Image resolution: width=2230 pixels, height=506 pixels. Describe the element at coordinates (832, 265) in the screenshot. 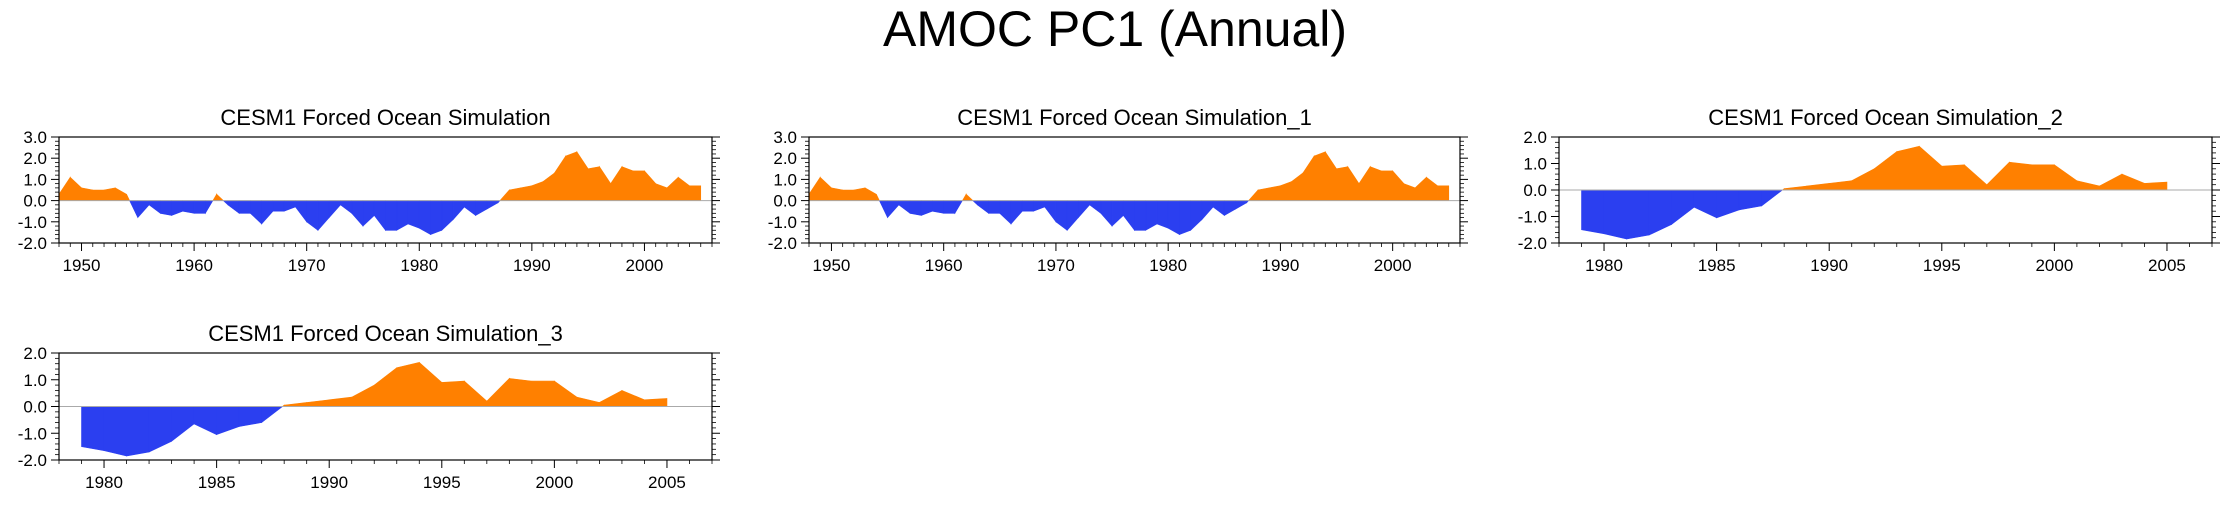

I see `x-tick-label: 1950` at that location.